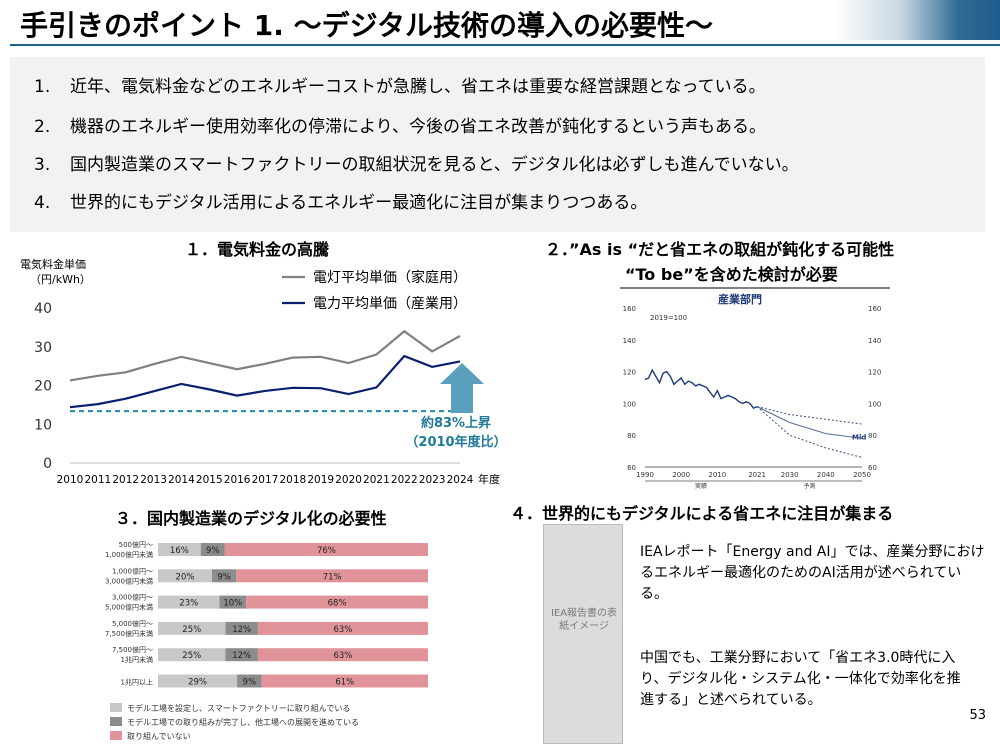 This screenshot has width=1000, height=750. I want to click on category-label: 1兆円以上, so click(137, 682).